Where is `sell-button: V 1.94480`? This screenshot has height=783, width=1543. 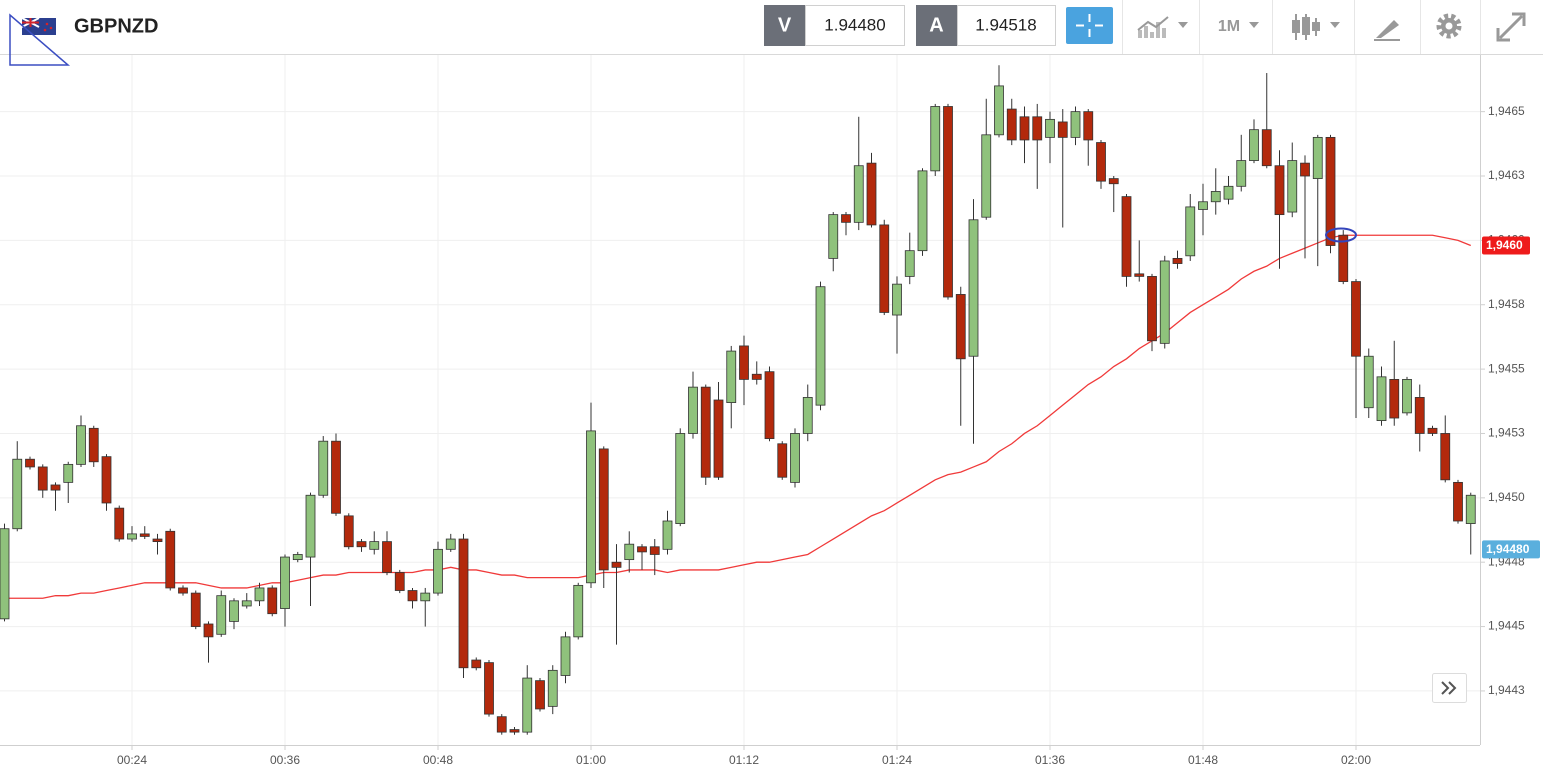
sell-button: V 1.94480 is located at coordinates (834, 25).